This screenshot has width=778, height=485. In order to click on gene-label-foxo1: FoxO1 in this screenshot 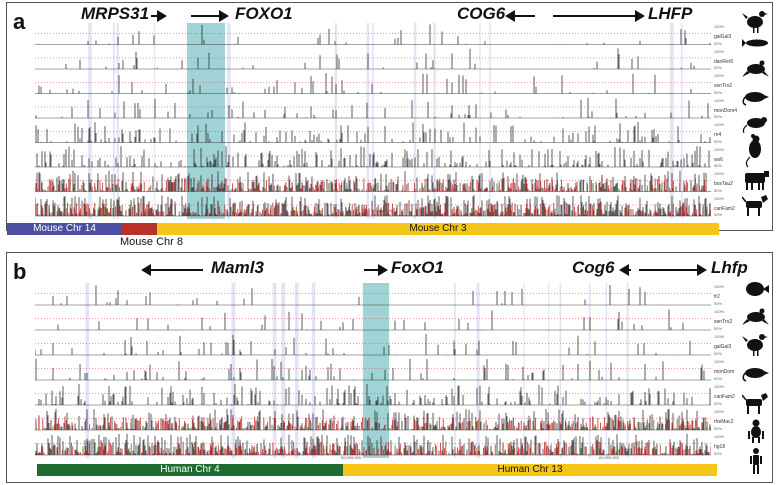, I will do `click(417, 267)`.